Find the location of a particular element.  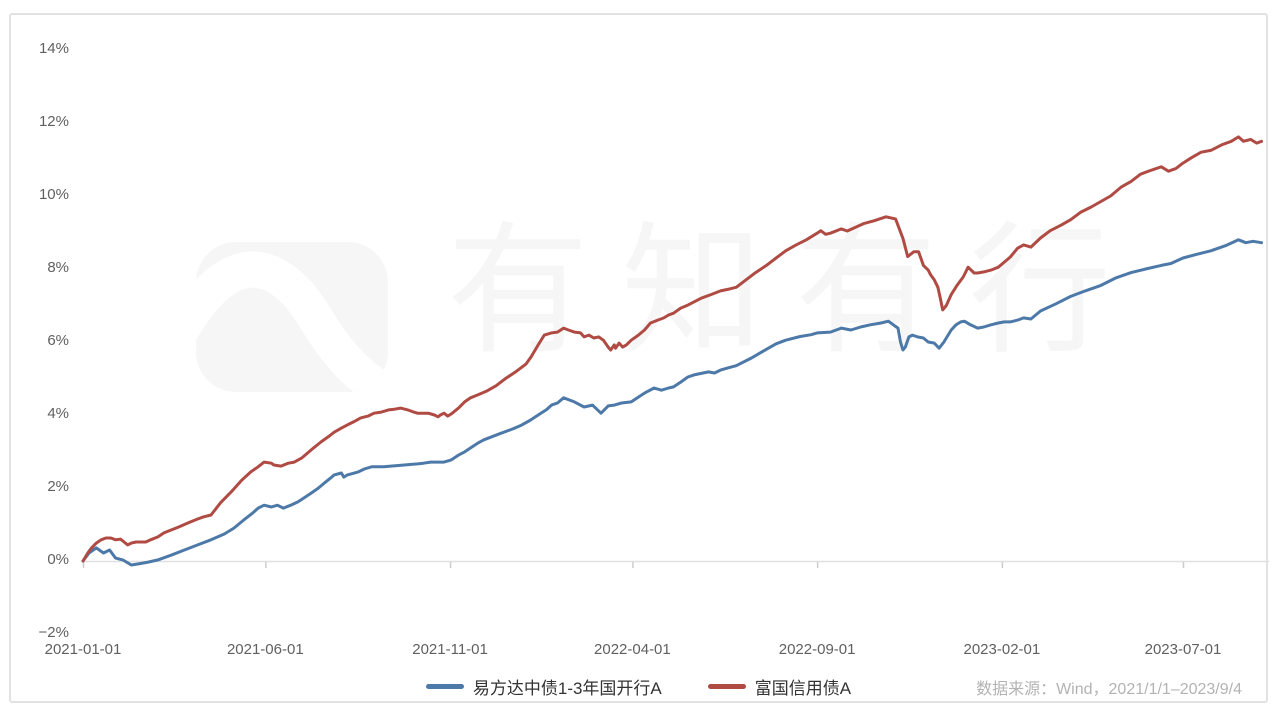

y-axis-label: −2% is located at coordinates (53, 632).